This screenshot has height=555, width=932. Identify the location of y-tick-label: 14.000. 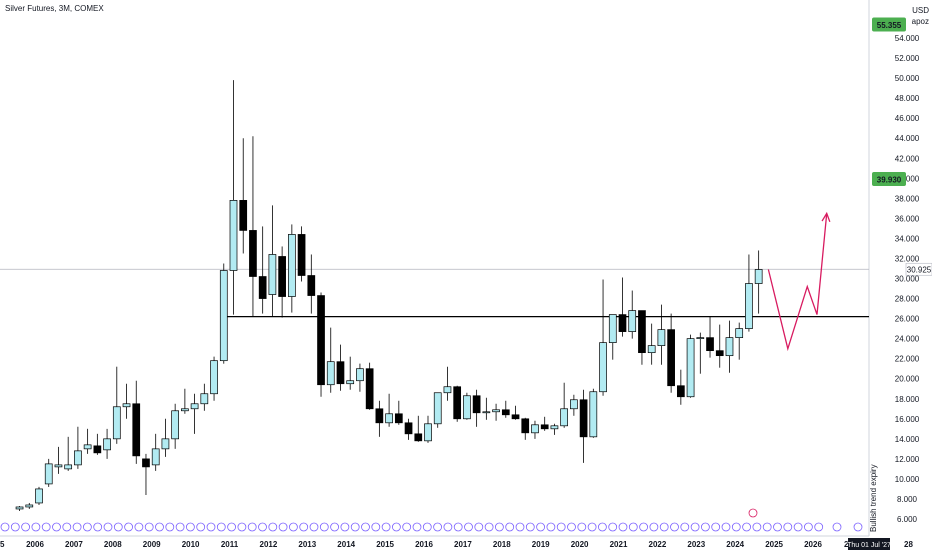
(907, 439).